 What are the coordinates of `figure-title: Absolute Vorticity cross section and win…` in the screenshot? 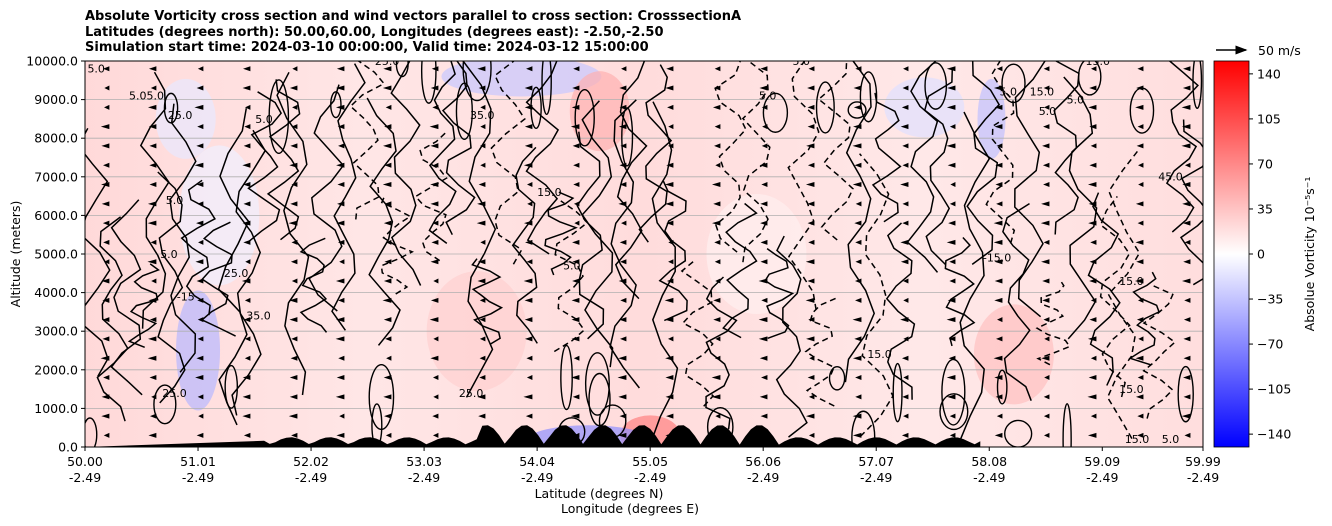 It's located at (413, 32).